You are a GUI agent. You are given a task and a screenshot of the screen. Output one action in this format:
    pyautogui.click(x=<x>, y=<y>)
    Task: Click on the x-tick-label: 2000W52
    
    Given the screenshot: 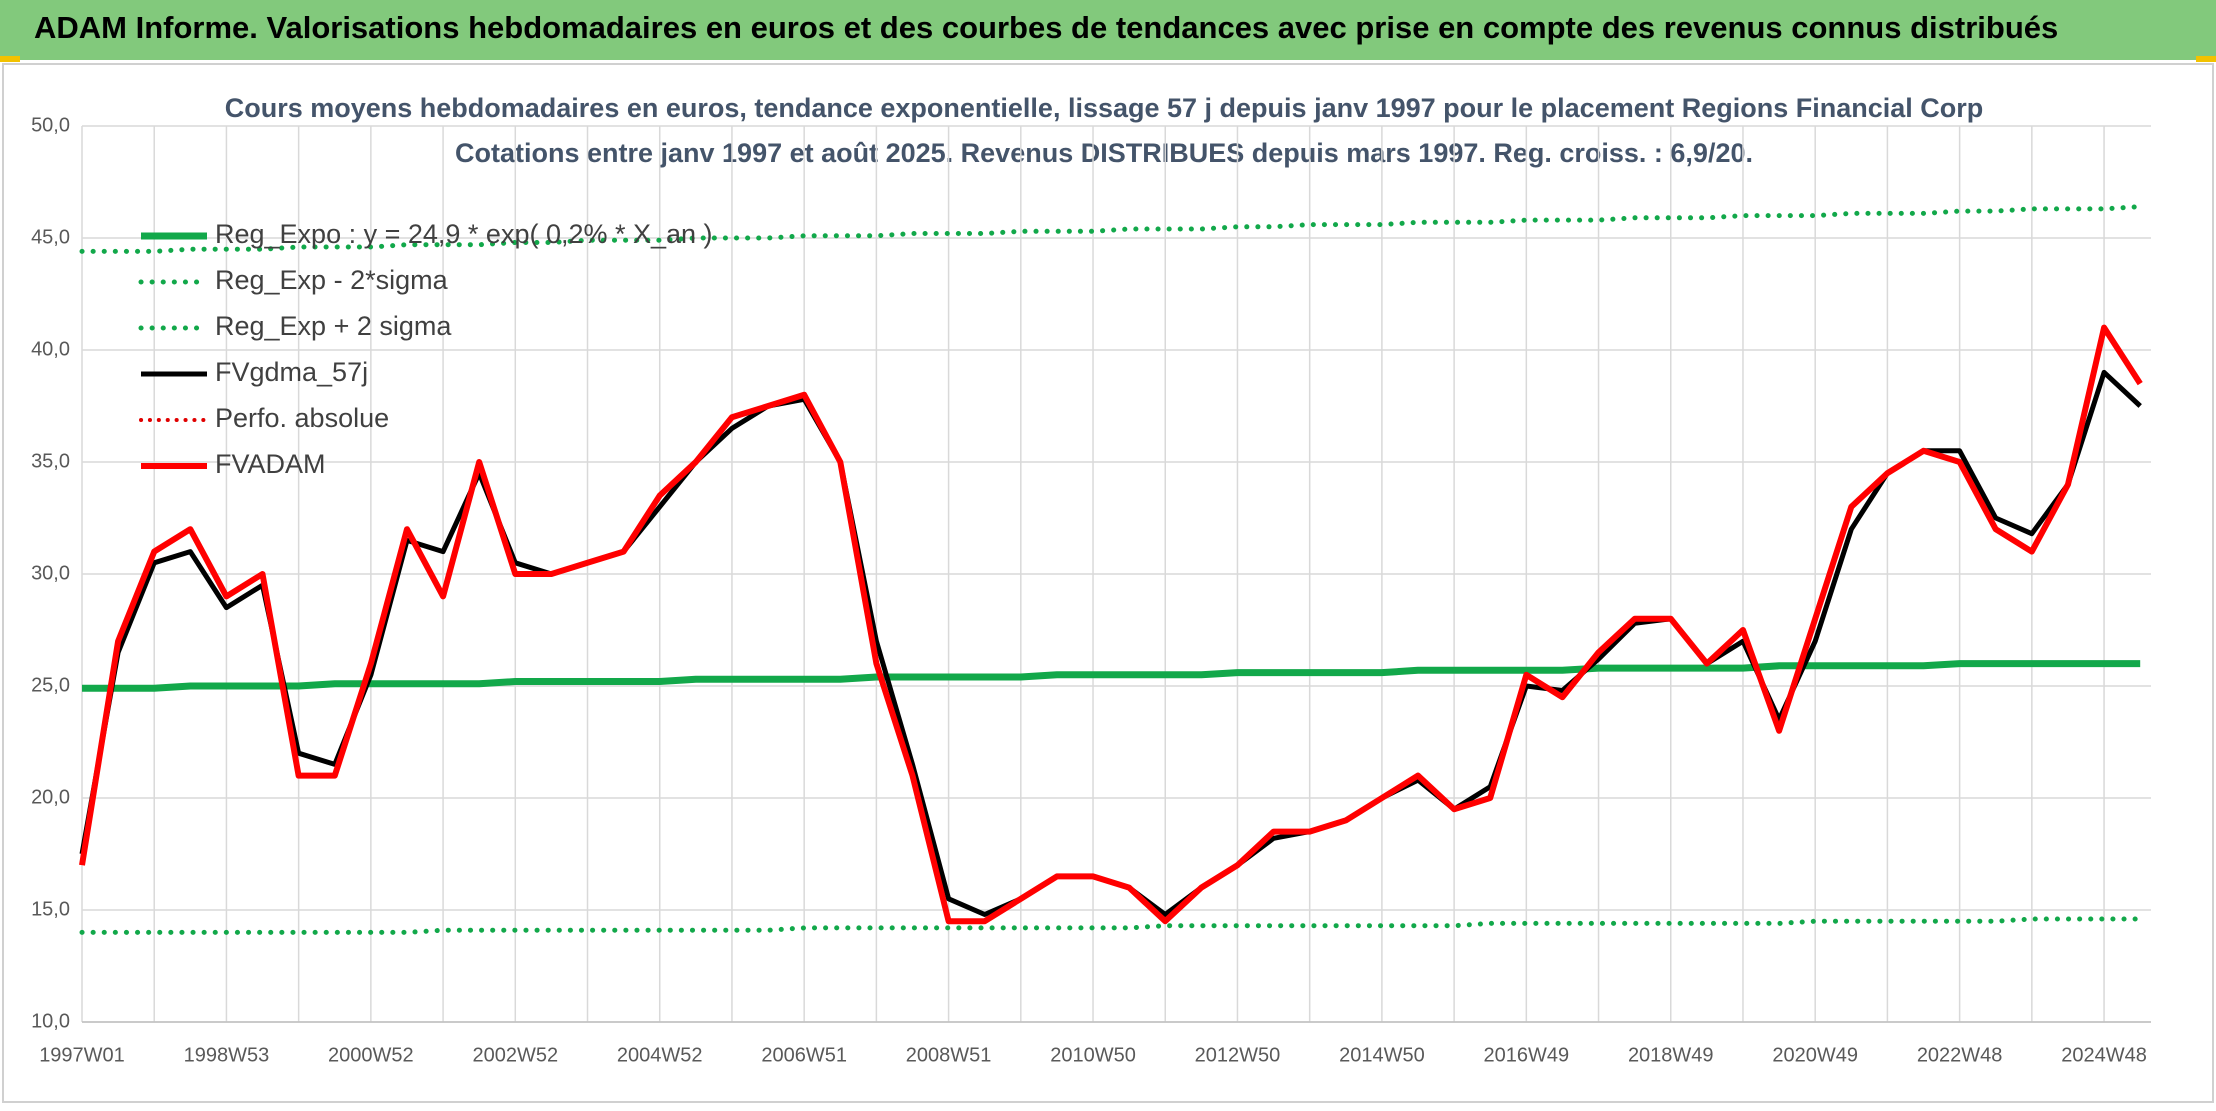 What is the action you would take?
    pyautogui.click(x=371, y=1055)
    